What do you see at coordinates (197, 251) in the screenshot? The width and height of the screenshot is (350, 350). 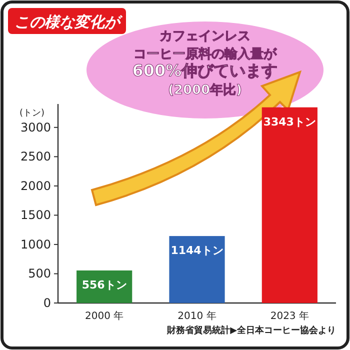 I see `data-label: 1144トン` at bounding box center [197, 251].